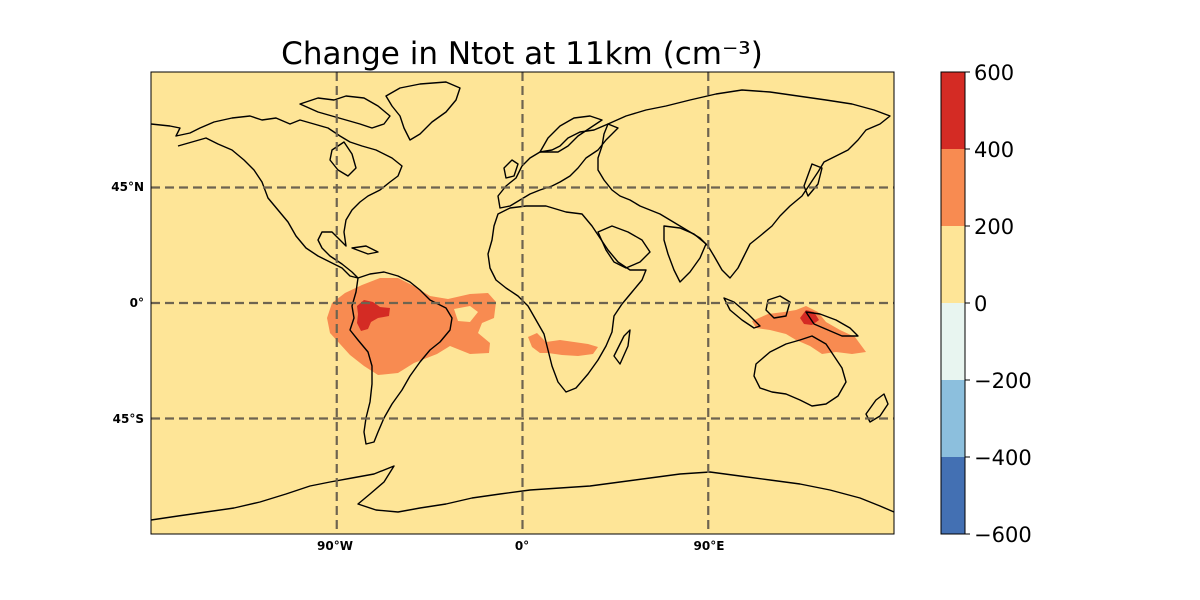 This screenshot has height=600, width=1200. I want to click on longitude-labels: 90°W 0° 90°E, so click(520, 546).